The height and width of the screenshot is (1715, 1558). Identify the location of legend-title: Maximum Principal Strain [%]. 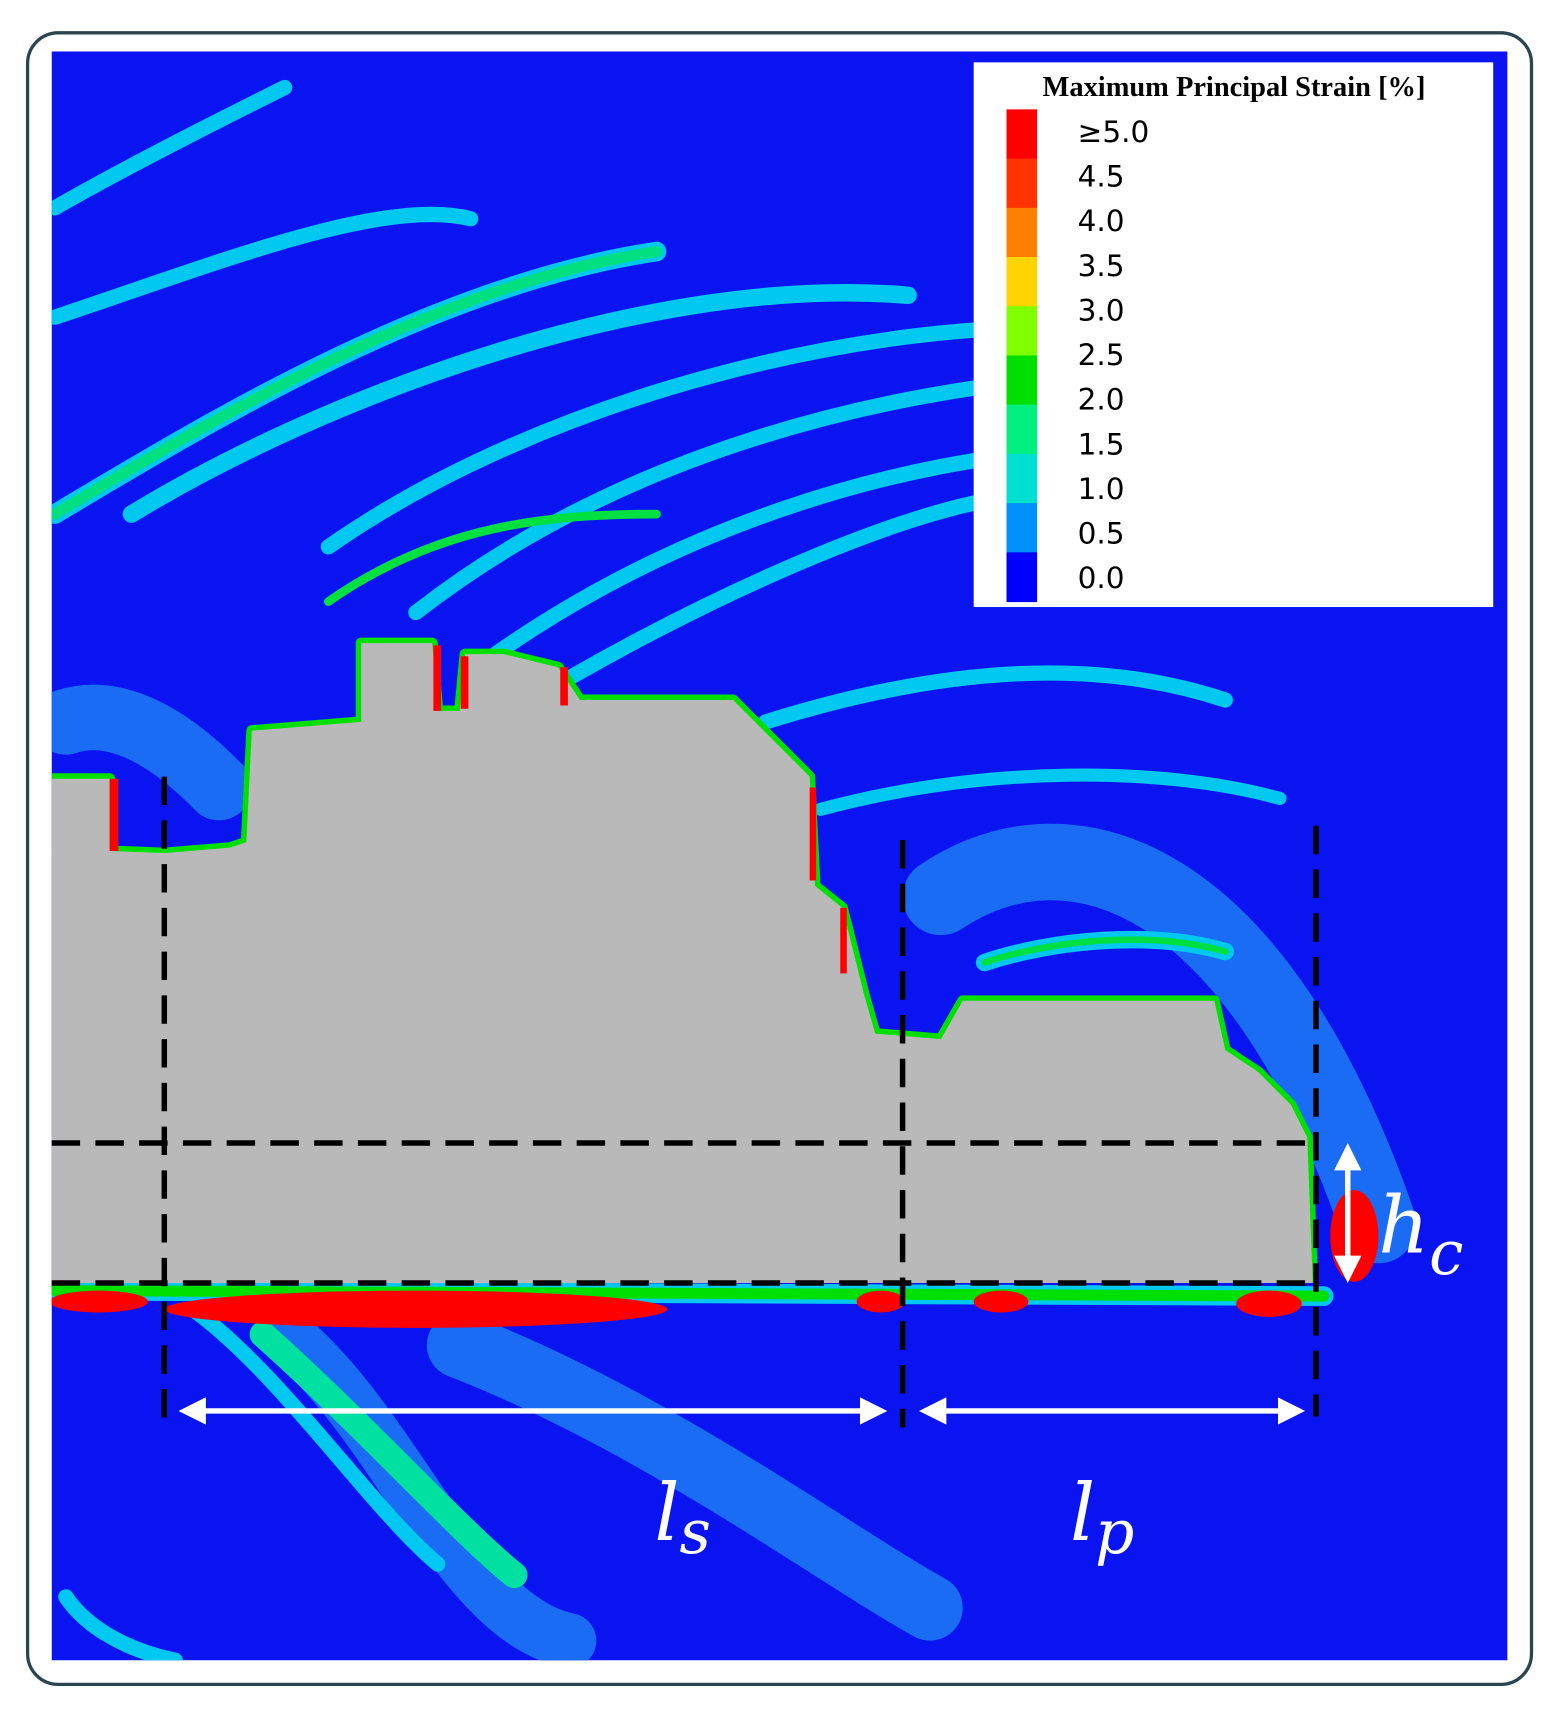
(1234, 87).